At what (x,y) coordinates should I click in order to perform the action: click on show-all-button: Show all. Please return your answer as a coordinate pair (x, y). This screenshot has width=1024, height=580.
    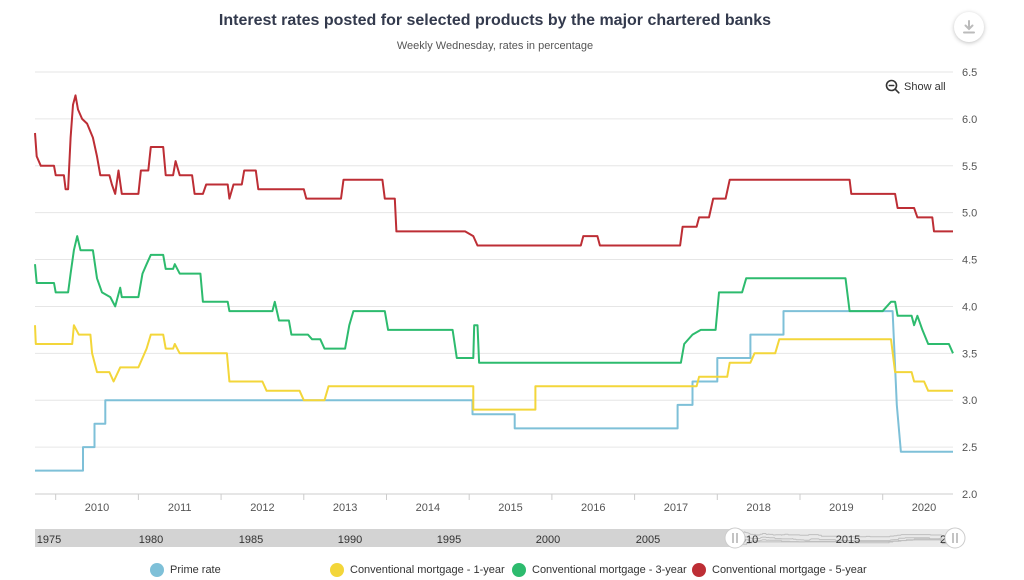
    Looking at the image, I should click on (915, 86).